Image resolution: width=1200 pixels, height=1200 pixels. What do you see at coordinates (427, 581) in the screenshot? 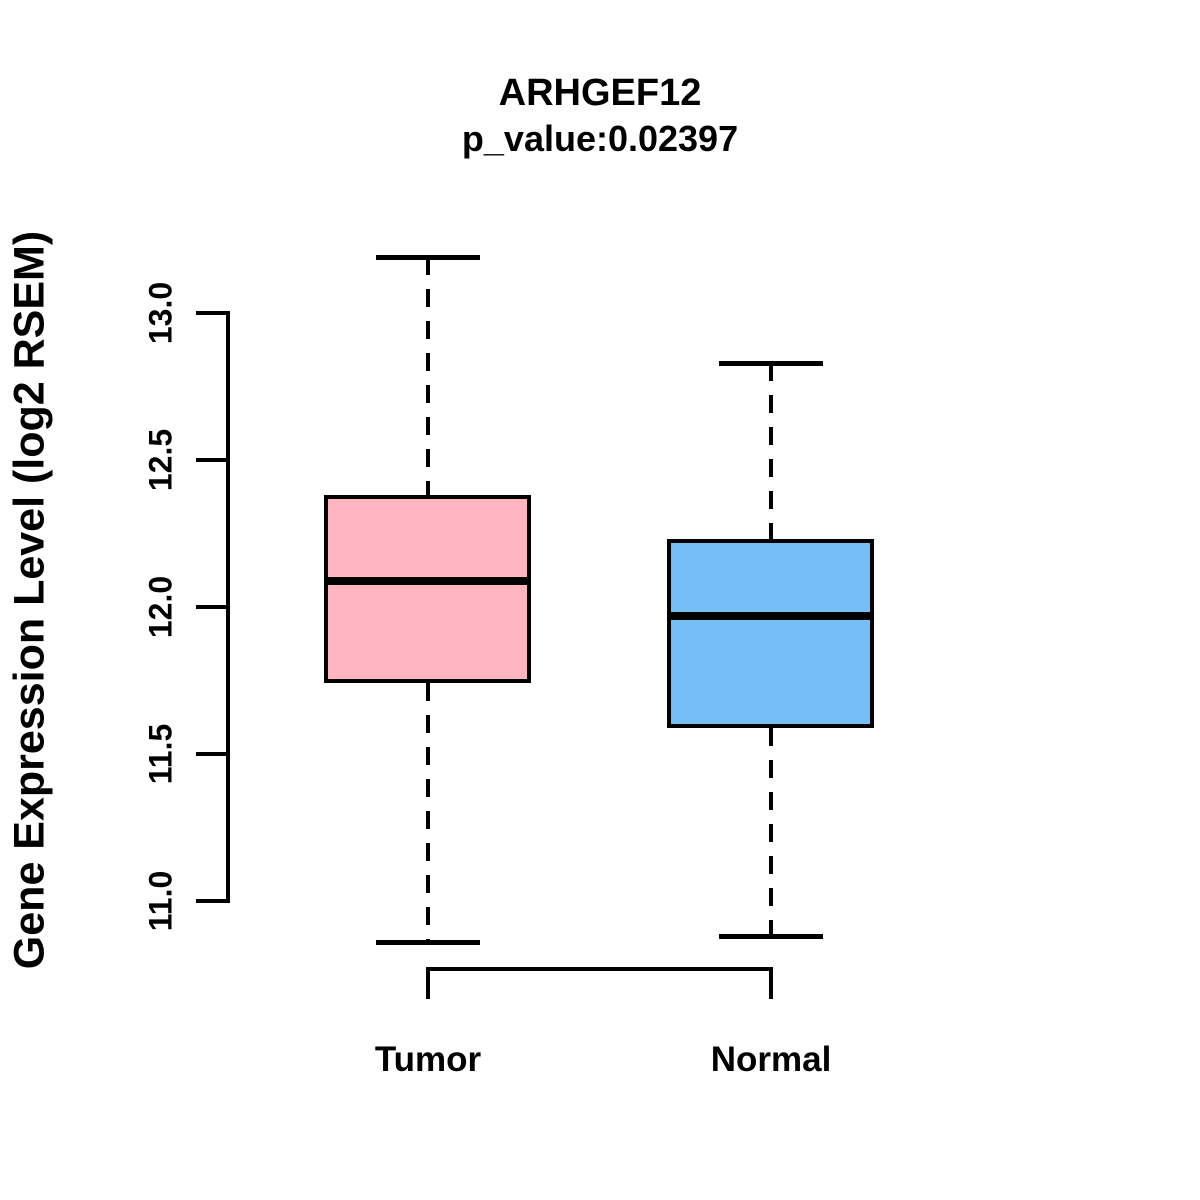
I see `tumor-median-line` at bounding box center [427, 581].